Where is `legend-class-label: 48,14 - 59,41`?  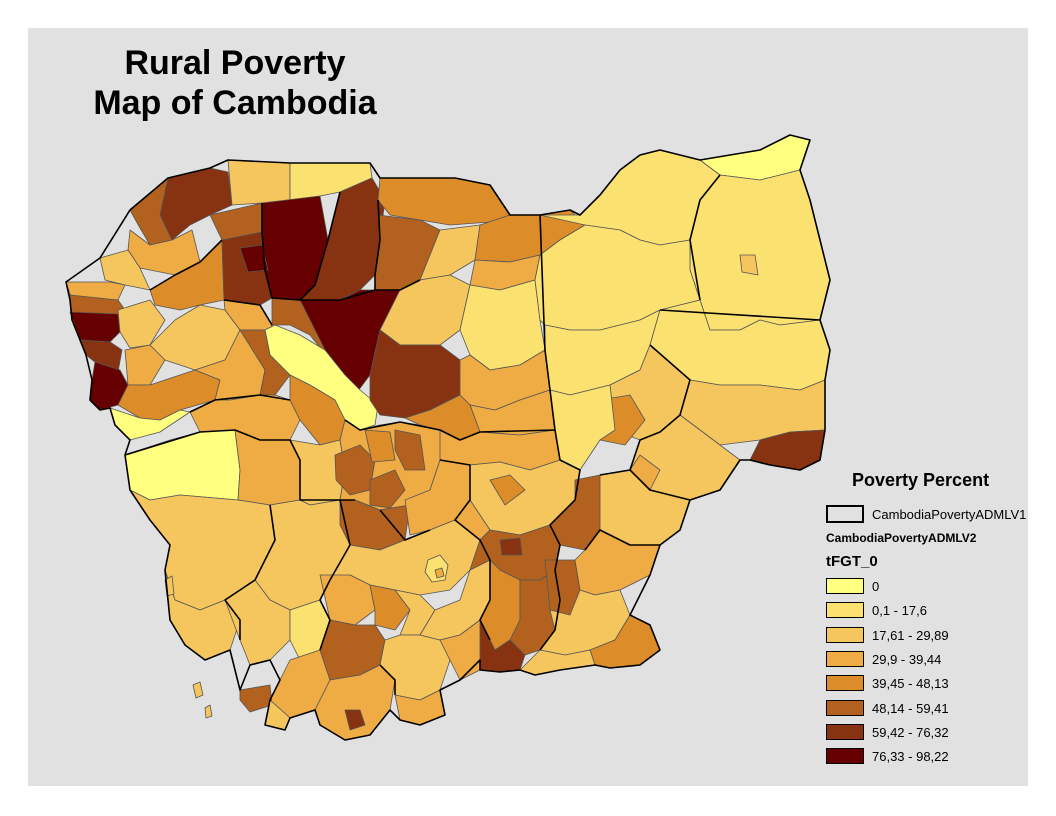
legend-class-label: 48,14 - 59,41 is located at coordinates (910, 708).